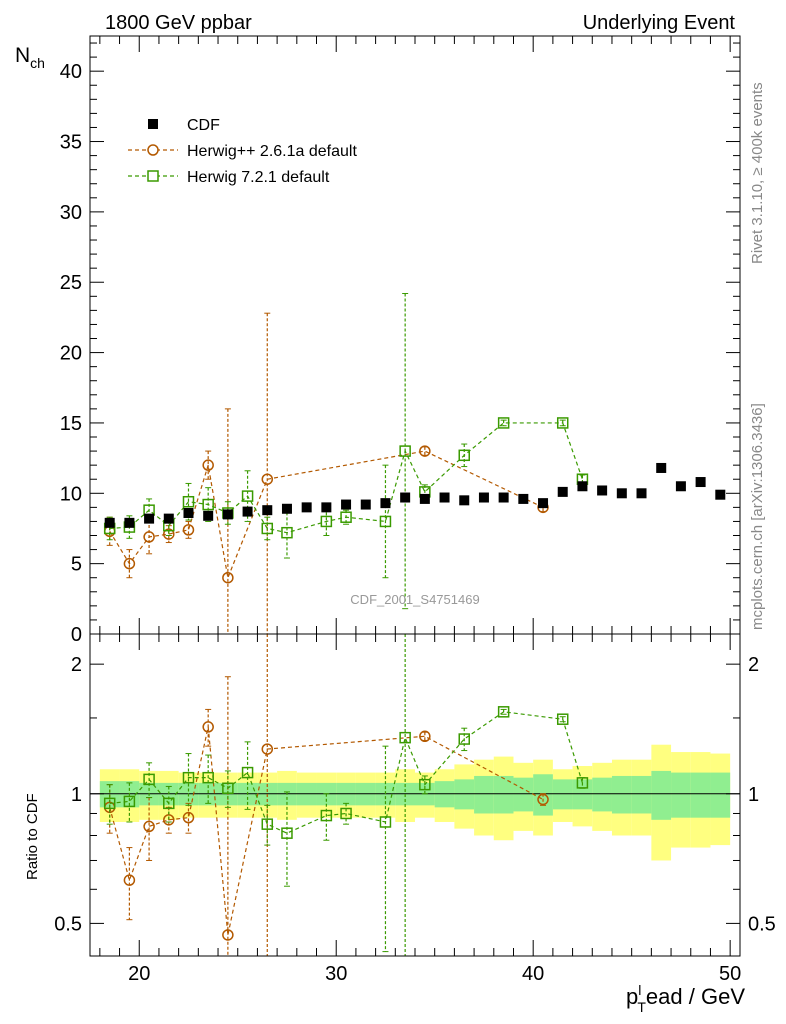  Describe the element at coordinates (757, 516) in the screenshot. I see `side-mcplots-label: mcplots.cern.ch [arXiv:1306.3436]` at that location.